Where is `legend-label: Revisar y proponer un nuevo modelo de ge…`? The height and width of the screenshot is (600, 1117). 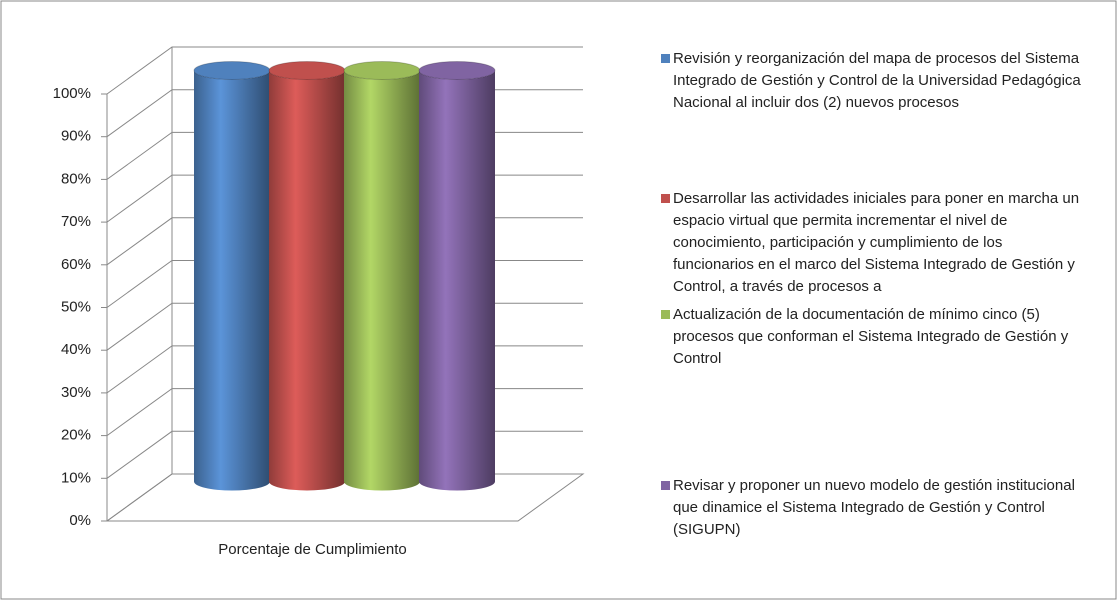
legend-label: Revisar y proponer un nuevo modelo de ge… is located at coordinates (874, 507).